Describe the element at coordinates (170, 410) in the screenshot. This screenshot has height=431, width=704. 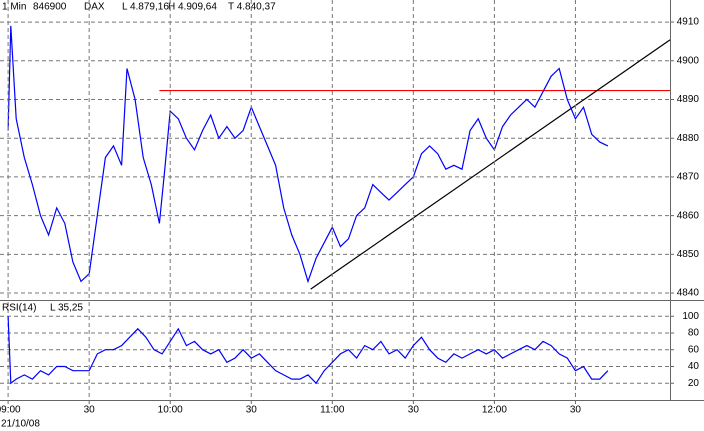
I see `x-tick-label: 10:00` at that location.